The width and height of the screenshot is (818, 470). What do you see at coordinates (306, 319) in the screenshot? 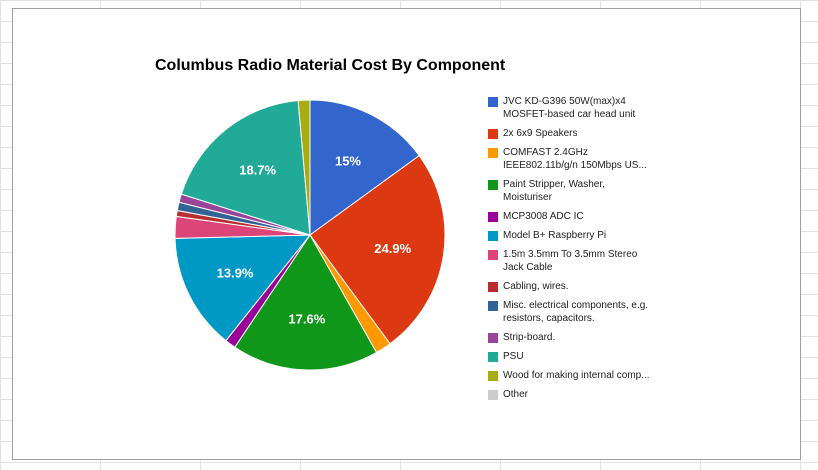
I see `slice-label: 17.6%` at bounding box center [306, 319].